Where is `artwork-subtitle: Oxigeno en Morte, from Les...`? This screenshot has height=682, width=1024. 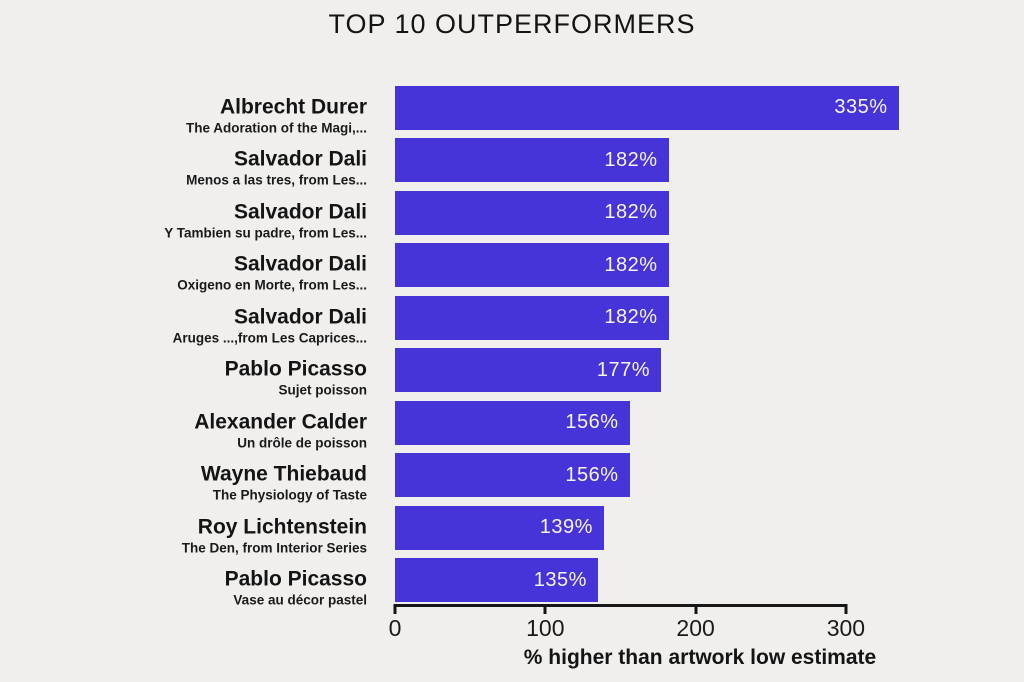
artwork-subtitle: Oxigeno en Morte, from Les... is located at coordinates (272, 285).